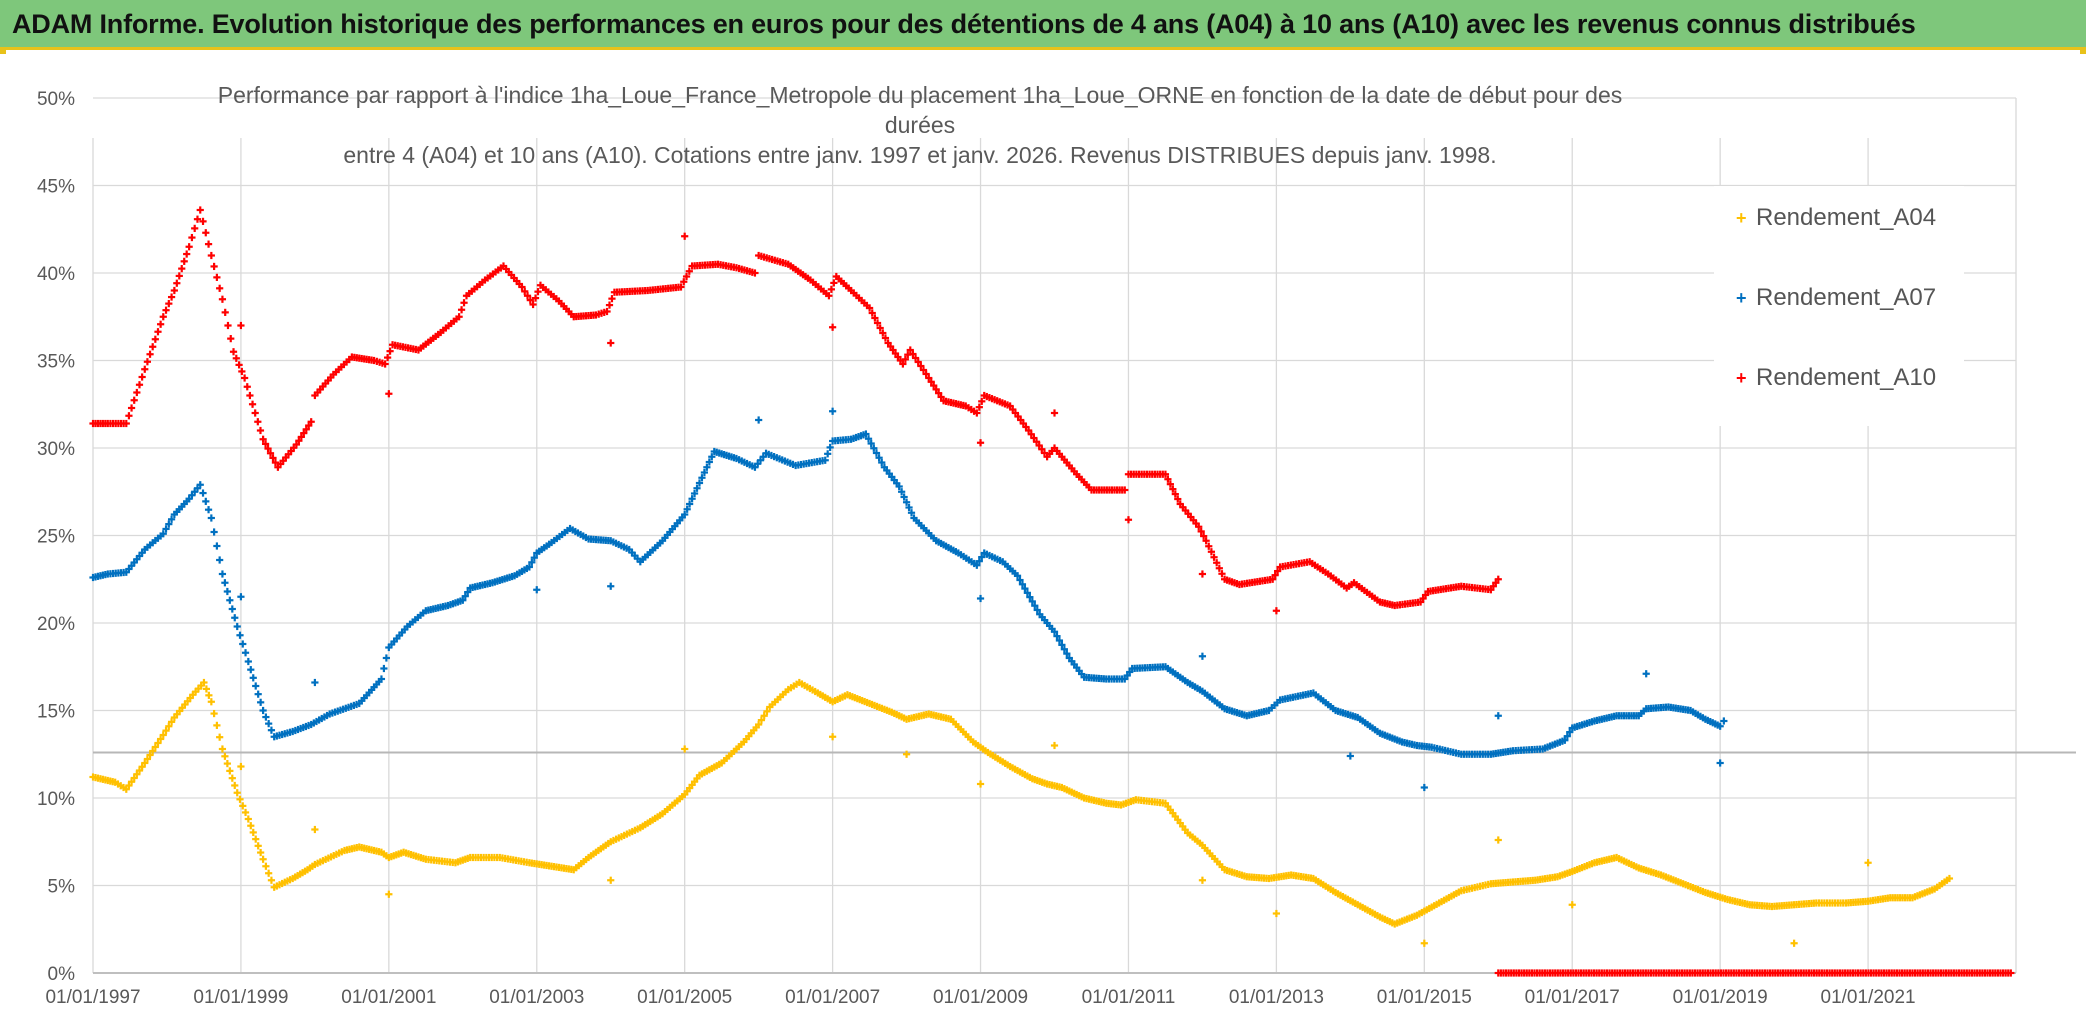 This screenshot has width=2086, height=1031. Describe the element at coordinates (56, 362) in the screenshot. I see `y-tick-label: 35%` at that location.